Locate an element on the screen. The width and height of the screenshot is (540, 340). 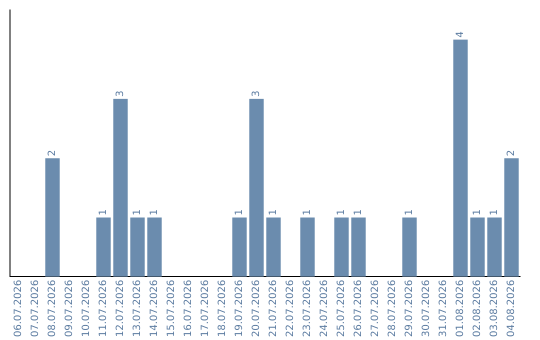
x-tick-label: 02.08.2026 is located at coordinates (478, 309).